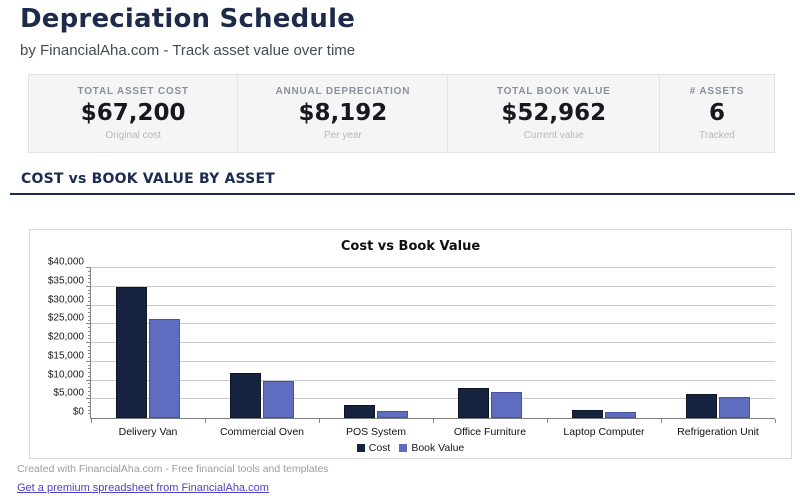 Image resolution: width=800 pixels, height=502 pixels. Describe the element at coordinates (164, 368) in the screenshot. I see `bar-book-value-delivery-van` at that location.